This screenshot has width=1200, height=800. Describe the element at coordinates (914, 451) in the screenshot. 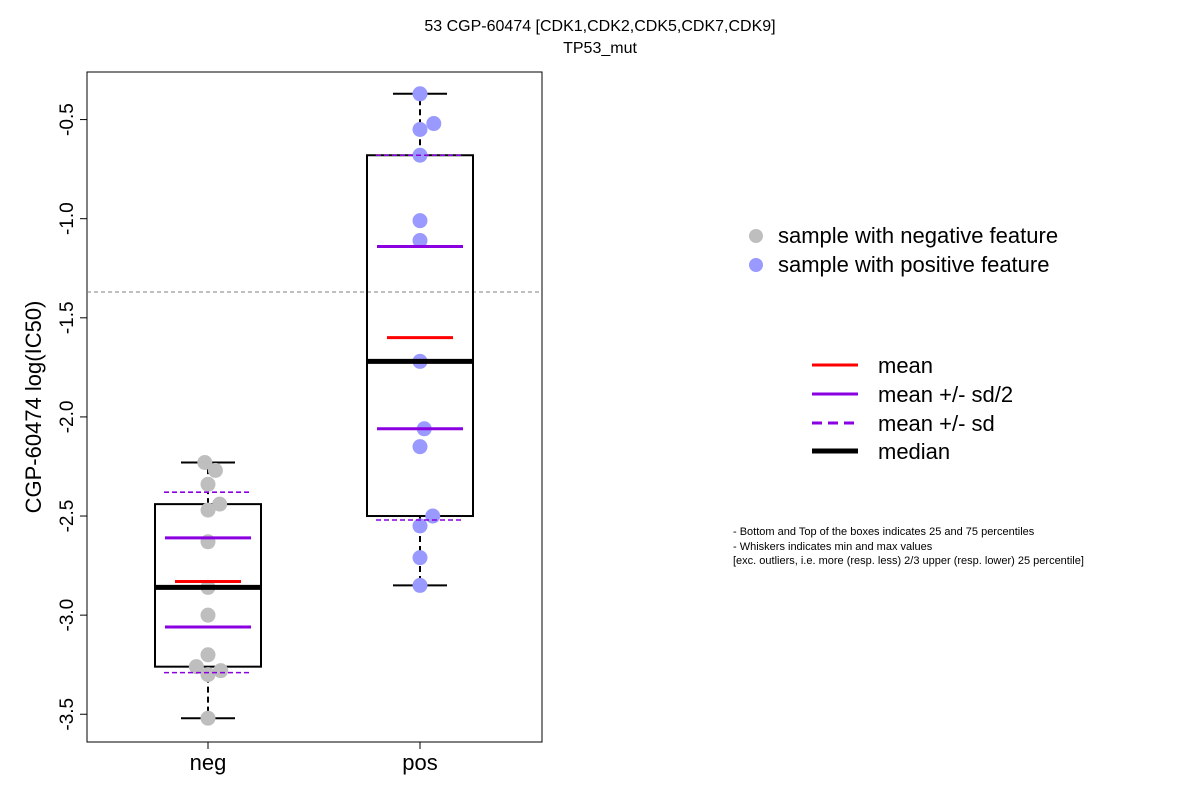

I see `legend-line-label-3: median` at that location.